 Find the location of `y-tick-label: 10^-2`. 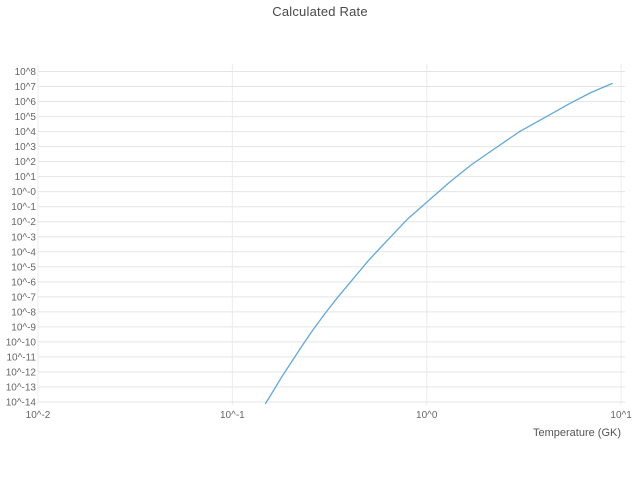

y-tick-label: 10^-2 is located at coordinates (23, 222).